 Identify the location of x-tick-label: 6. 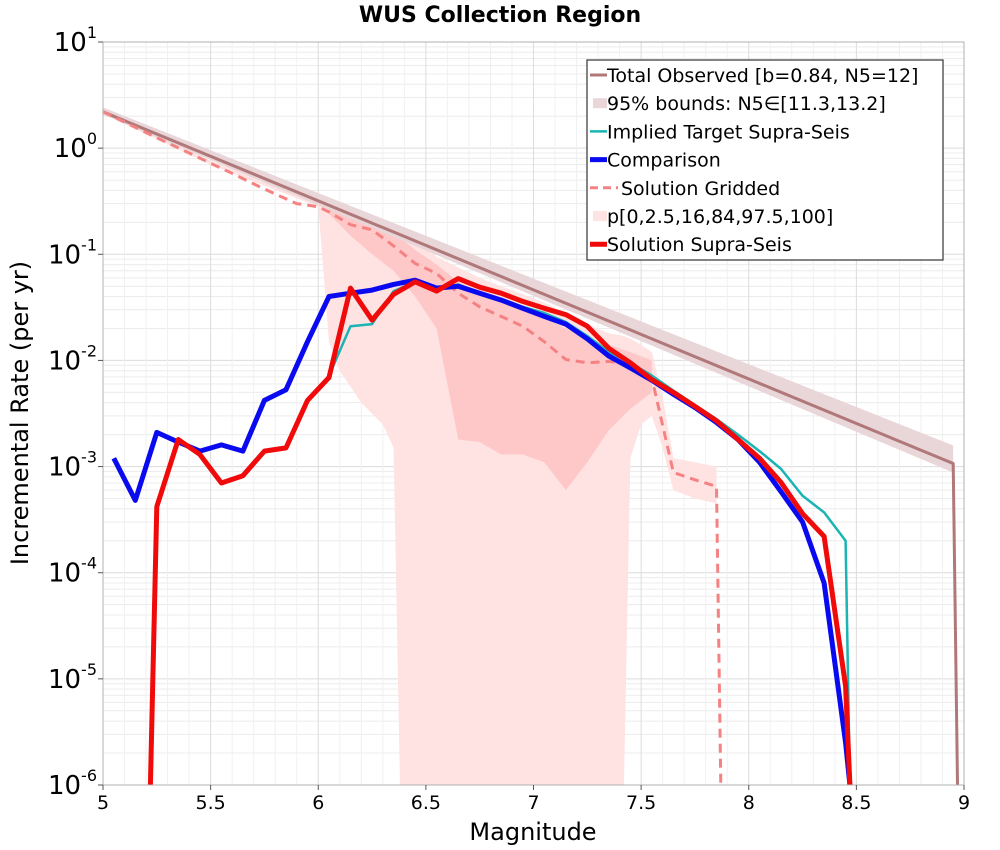
(318, 803).